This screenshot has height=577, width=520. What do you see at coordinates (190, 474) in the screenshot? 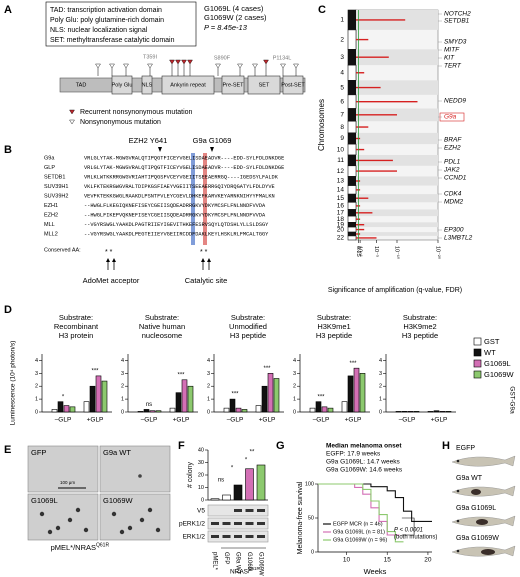
I see `axis-label: # colony` at bounding box center [190, 474].